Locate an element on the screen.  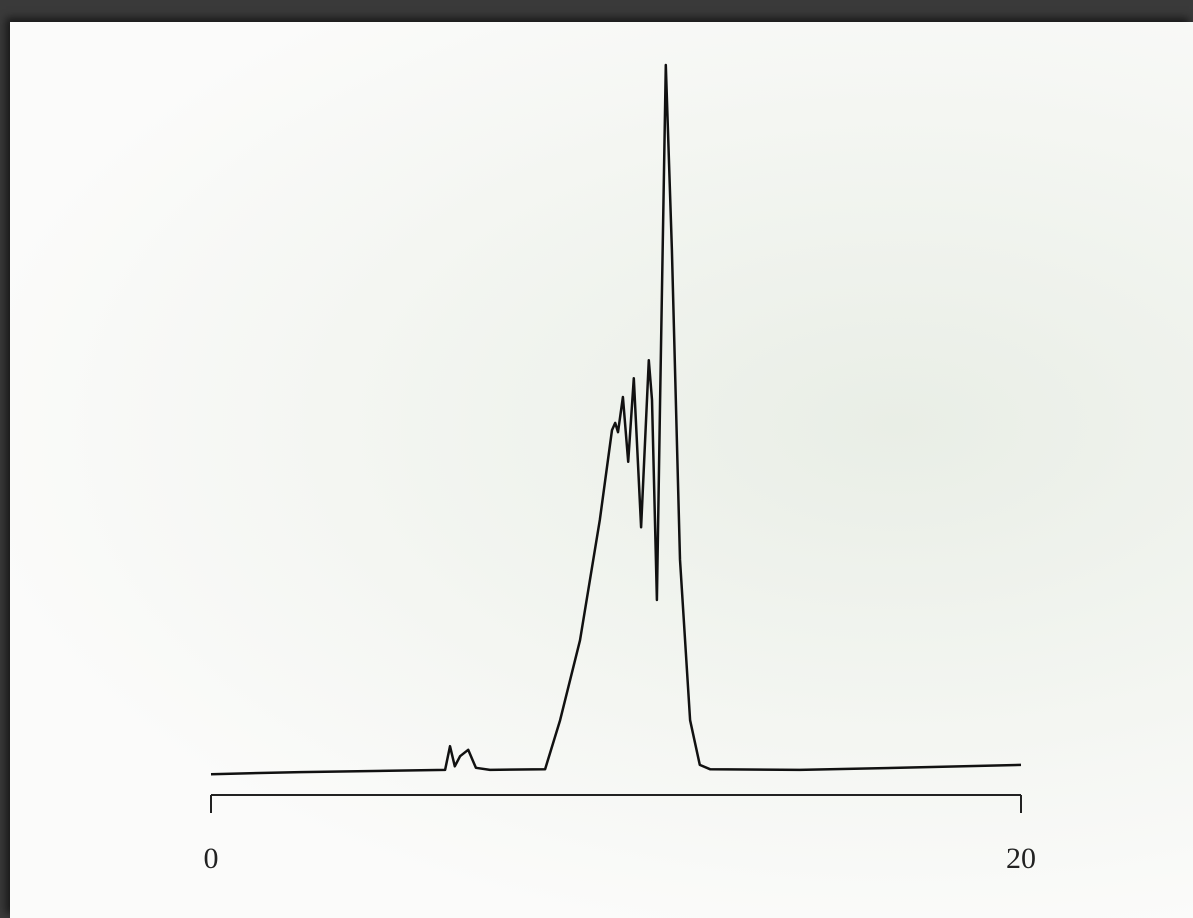
x-tick-label: 20 is located at coordinates (1021, 858).